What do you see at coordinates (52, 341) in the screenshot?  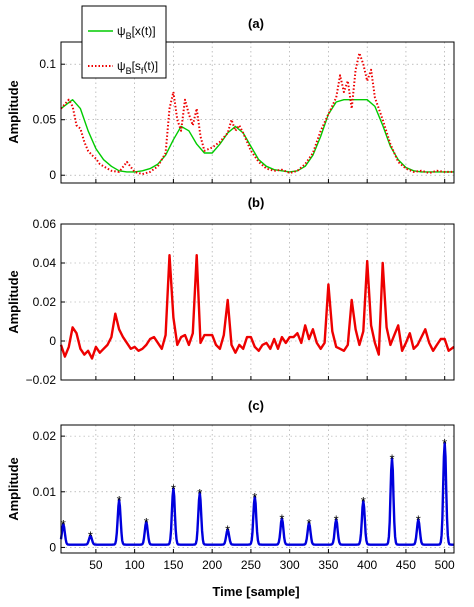 I see `panel-b-y-tick-label: 0` at bounding box center [52, 341].